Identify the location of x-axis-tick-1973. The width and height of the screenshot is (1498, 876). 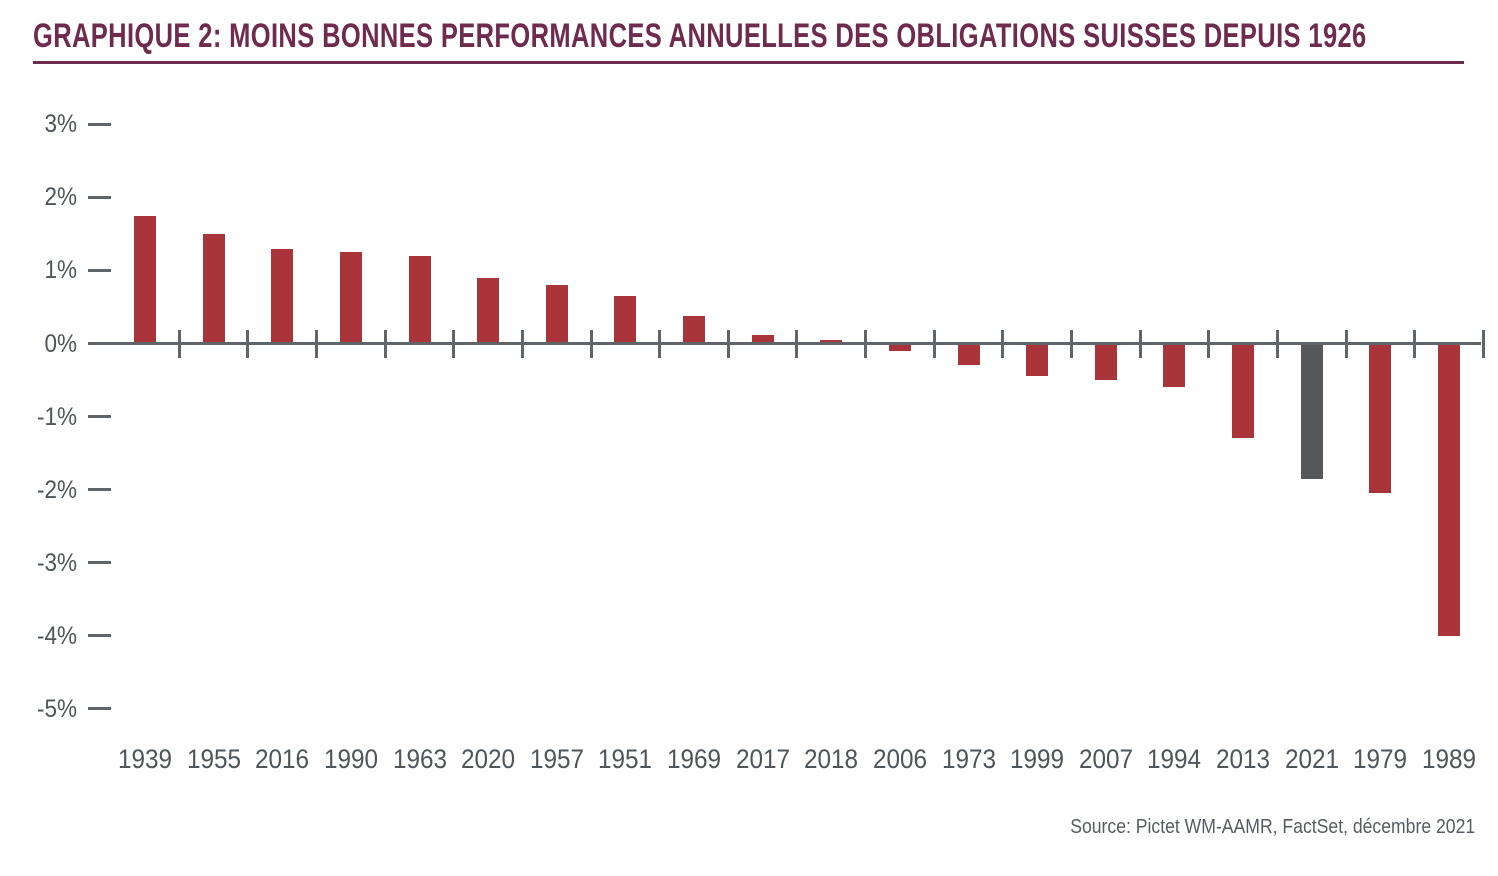
(1003, 343).